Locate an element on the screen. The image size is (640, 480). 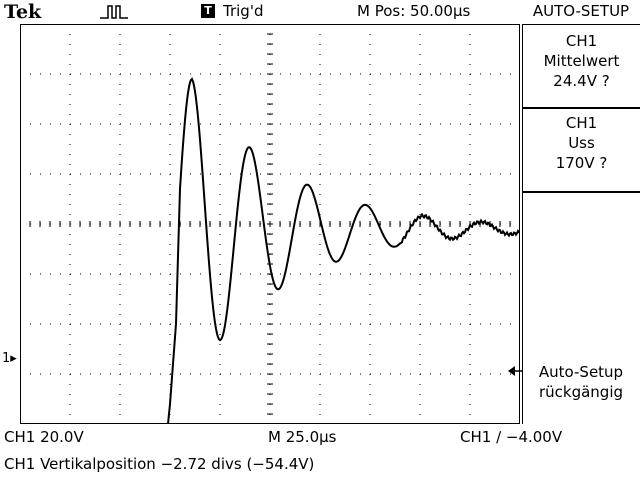
mean-channel: CH1 is located at coordinates (581, 41).